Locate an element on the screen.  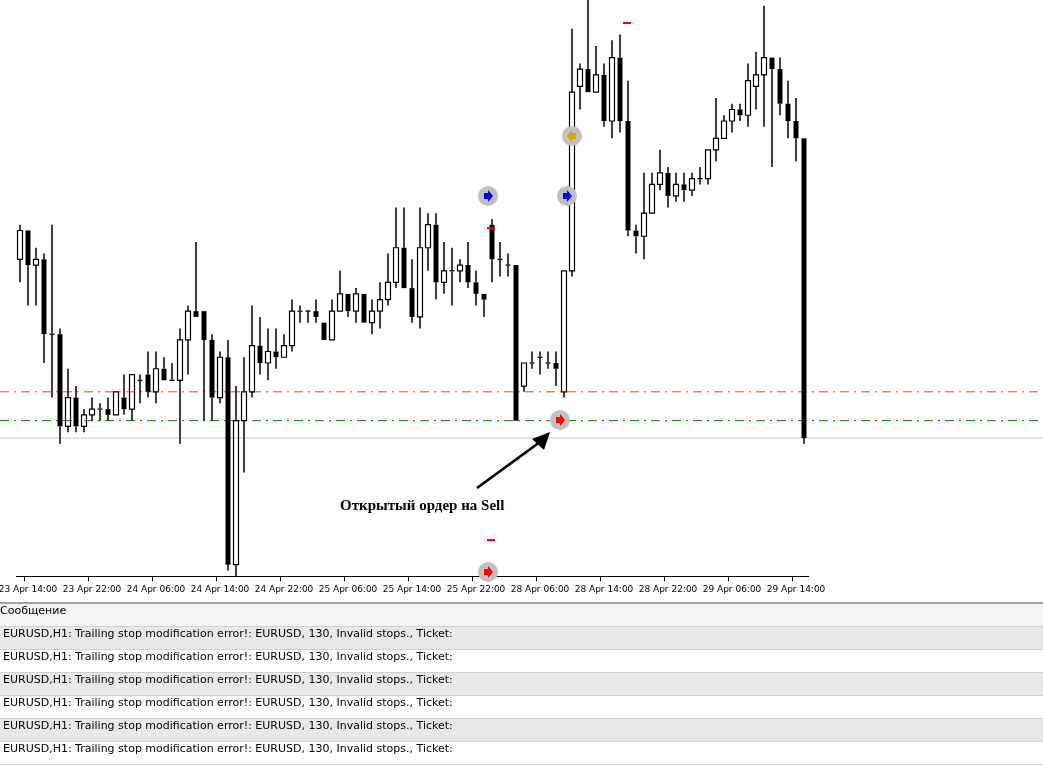
x-tick-label: 24 Apr 14:00 is located at coordinates (220, 588).